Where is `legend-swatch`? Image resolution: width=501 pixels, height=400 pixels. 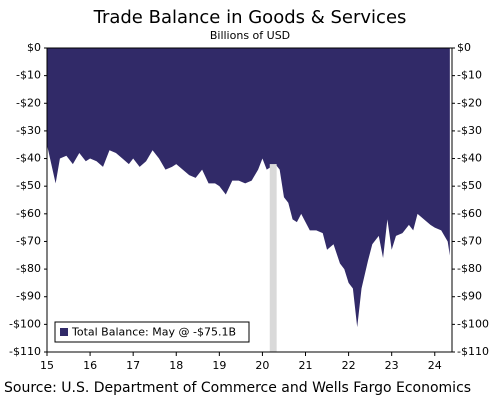
legend-swatch is located at coordinates (64, 332).